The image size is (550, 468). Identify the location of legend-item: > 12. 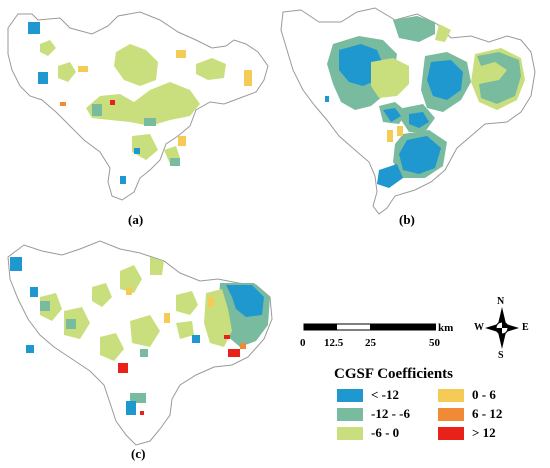
(467, 433).